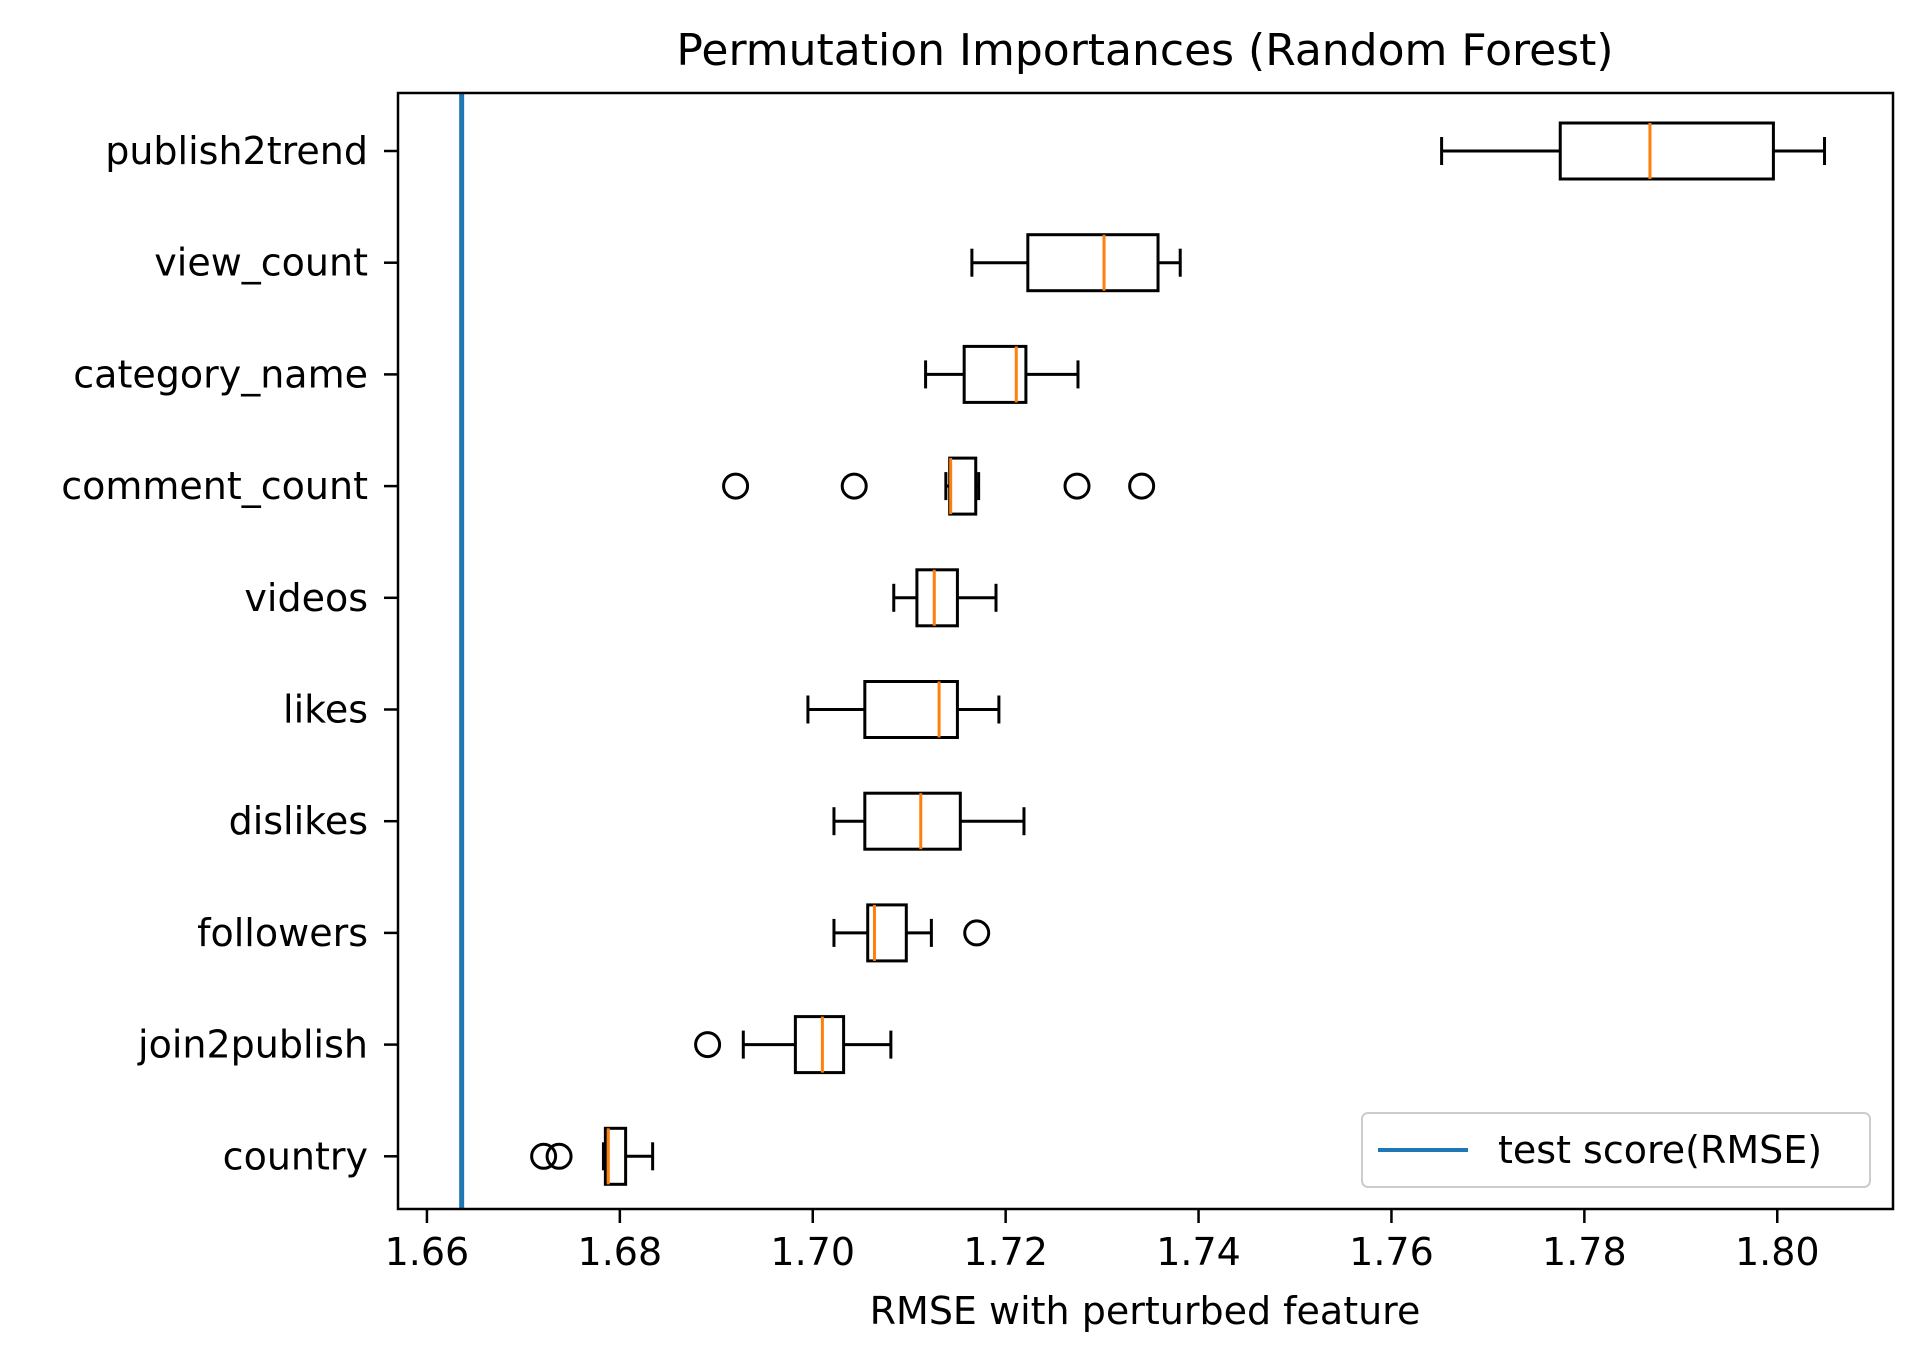 This screenshot has width=1913, height=1362. What do you see at coordinates (236, 151) in the screenshot?
I see `y-tick-label: publish2trend` at bounding box center [236, 151].